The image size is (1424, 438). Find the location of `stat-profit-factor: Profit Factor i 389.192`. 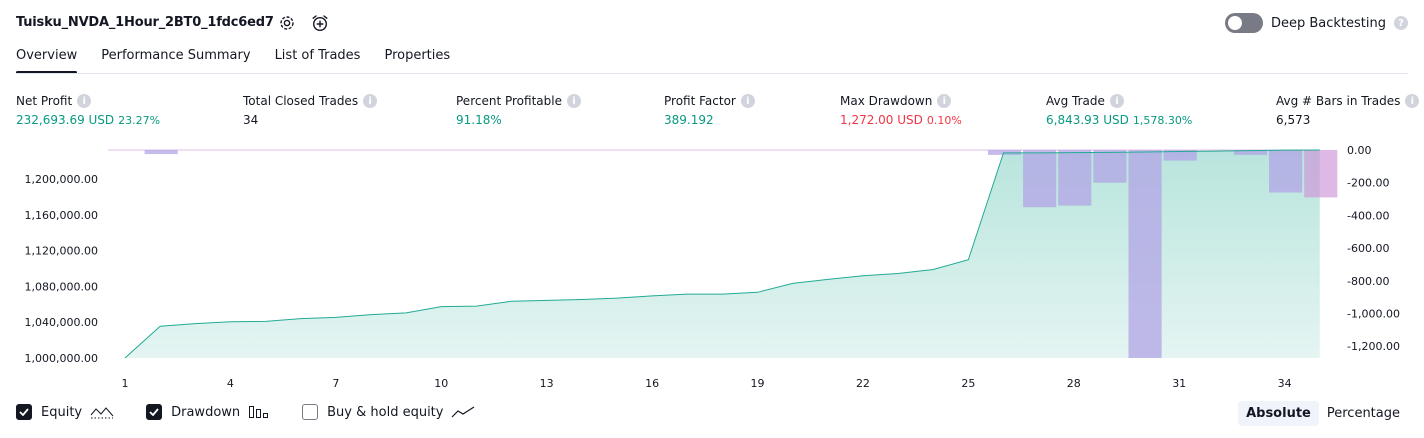

stat-profit-factor: Profit Factor i 389.192 is located at coordinates (709, 110).